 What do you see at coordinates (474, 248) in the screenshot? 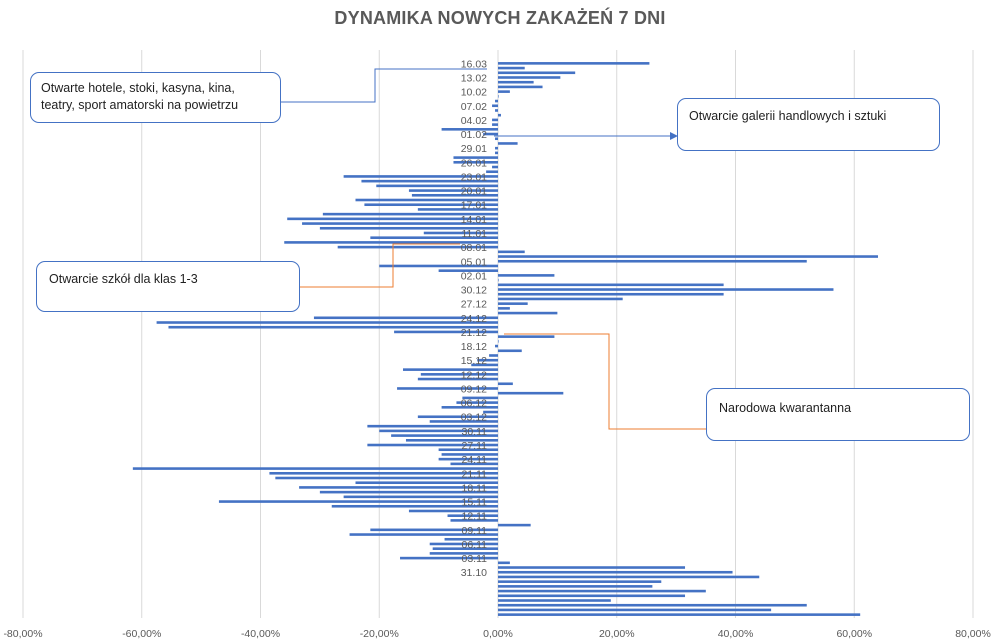
I see `category-label: 08.01` at bounding box center [474, 248].